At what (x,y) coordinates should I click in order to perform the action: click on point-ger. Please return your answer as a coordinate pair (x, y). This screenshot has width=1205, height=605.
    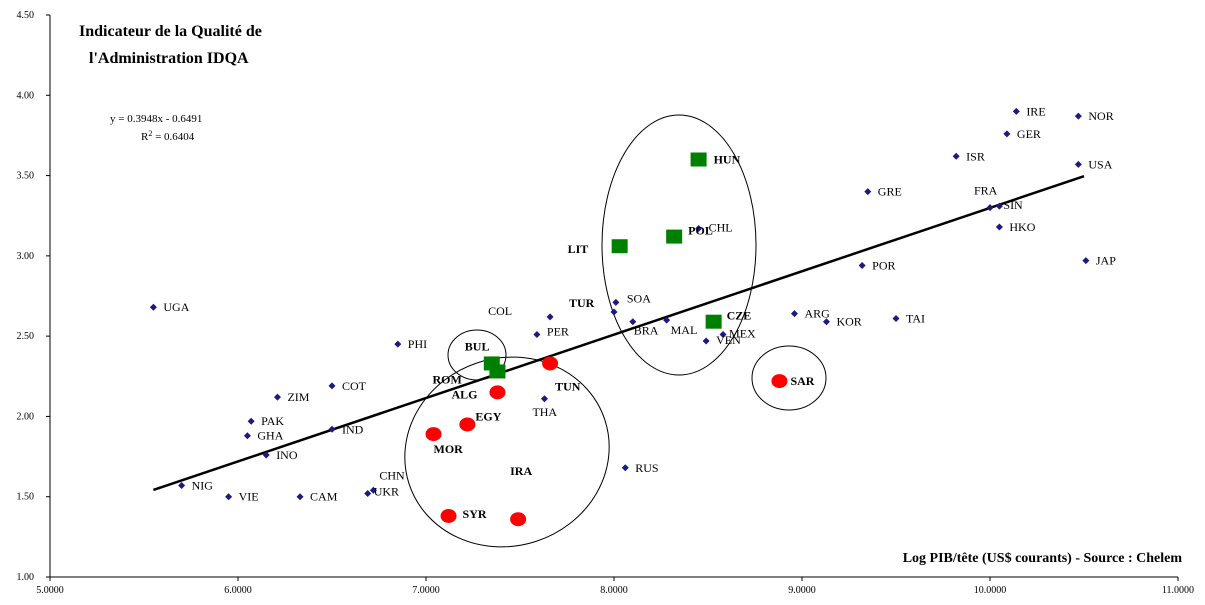
    Looking at the image, I should click on (1007, 134).